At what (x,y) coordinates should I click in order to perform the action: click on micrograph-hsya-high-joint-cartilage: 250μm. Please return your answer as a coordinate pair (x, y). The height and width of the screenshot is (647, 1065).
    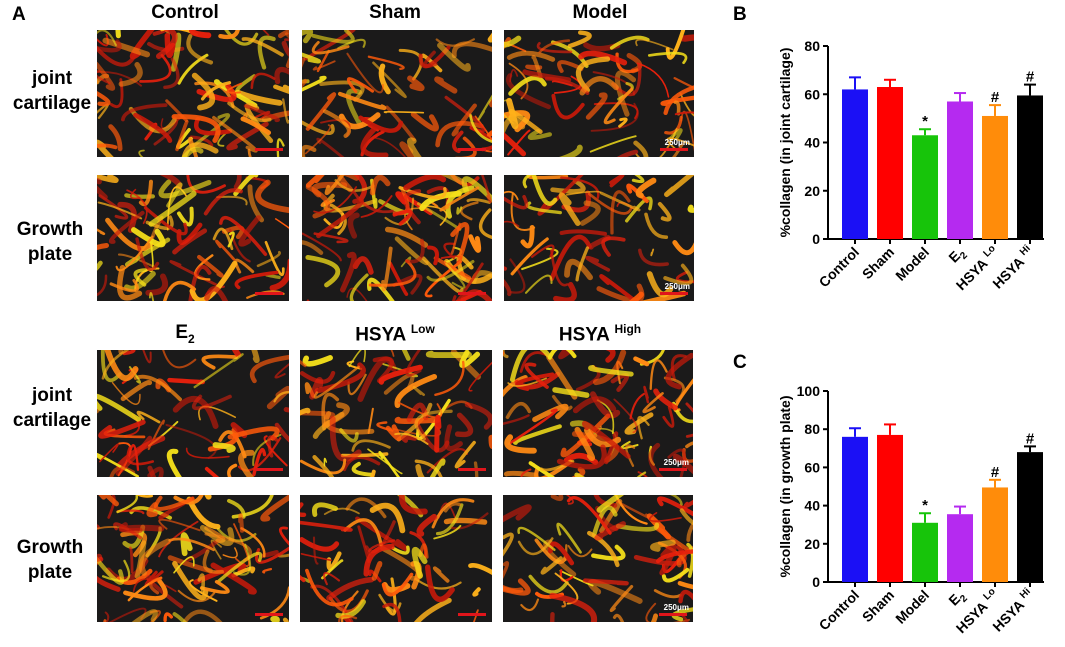
    Looking at the image, I should click on (598, 413).